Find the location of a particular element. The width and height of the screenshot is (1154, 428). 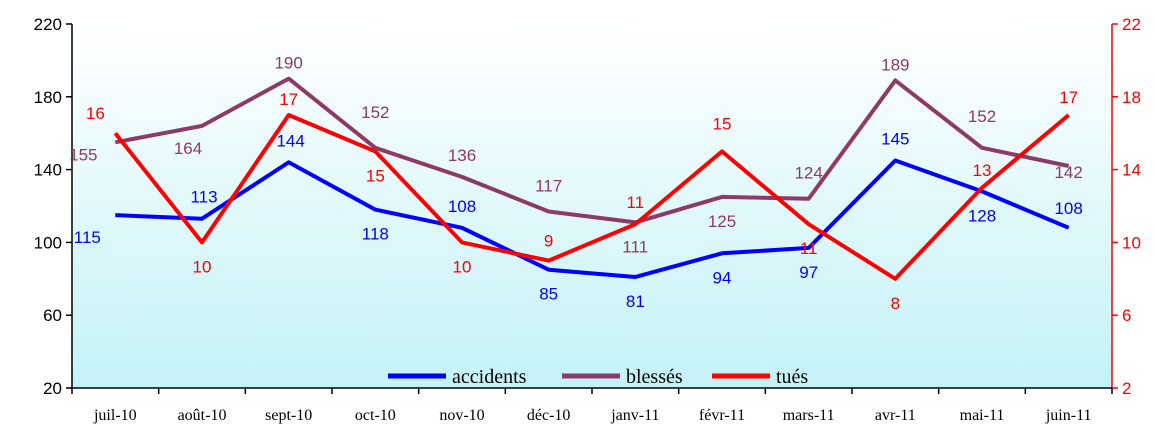

data-label-blessés: 164 is located at coordinates (188, 148).